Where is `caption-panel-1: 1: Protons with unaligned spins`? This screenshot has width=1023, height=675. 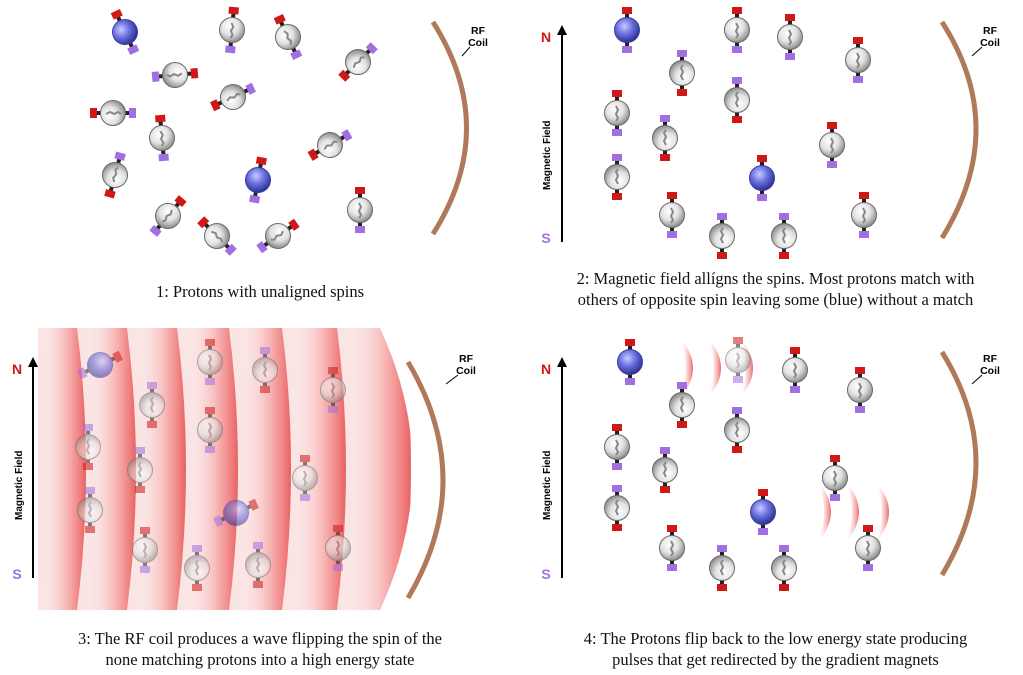
caption-panel-1: 1: Protons with unaligned spins is located at coordinates (260, 291).